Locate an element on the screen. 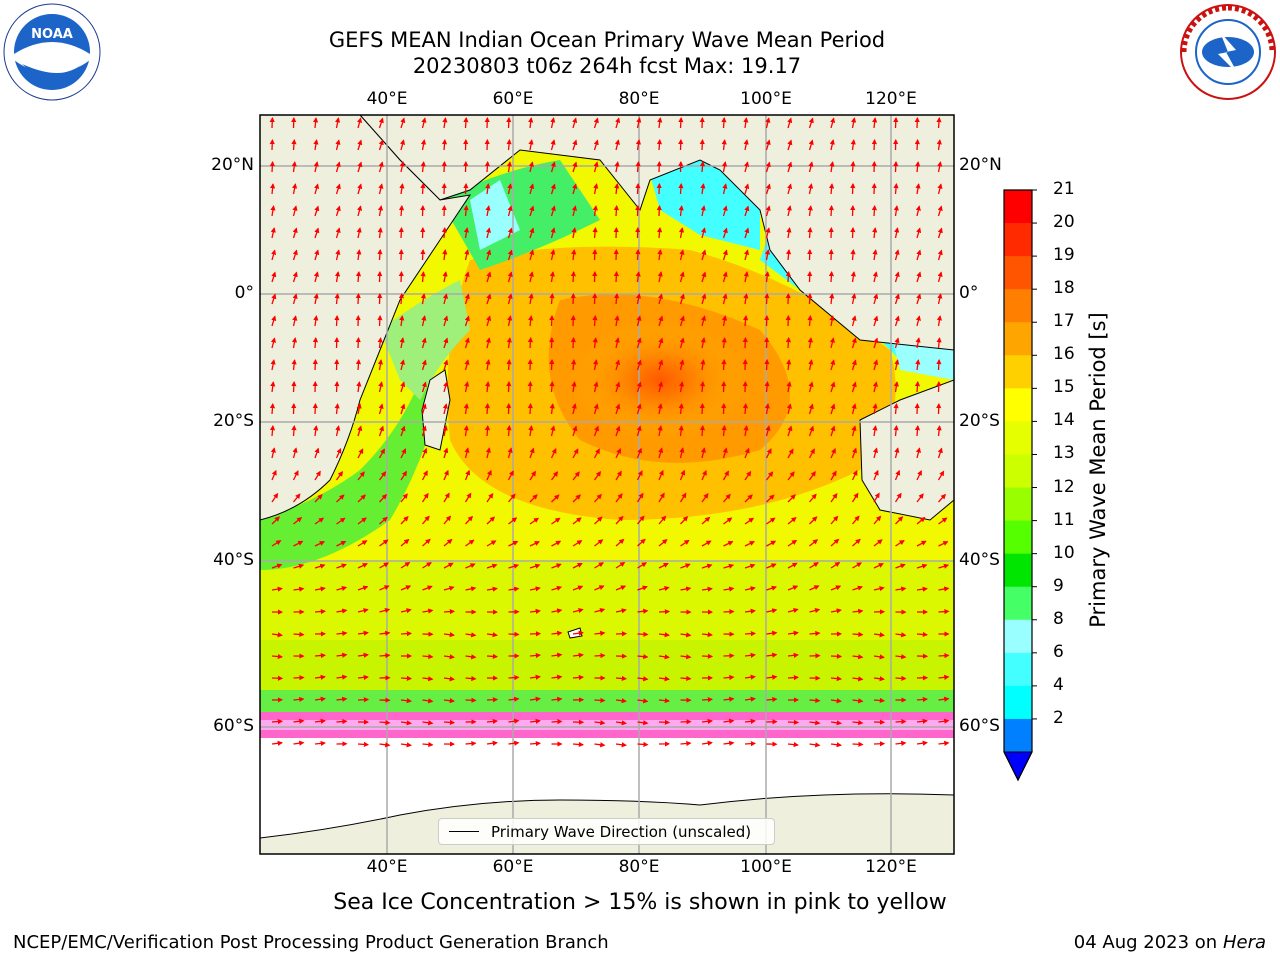 The width and height of the screenshot is (1280, 960). lat-label-left: 20°S is located at coordinates (233, 421).